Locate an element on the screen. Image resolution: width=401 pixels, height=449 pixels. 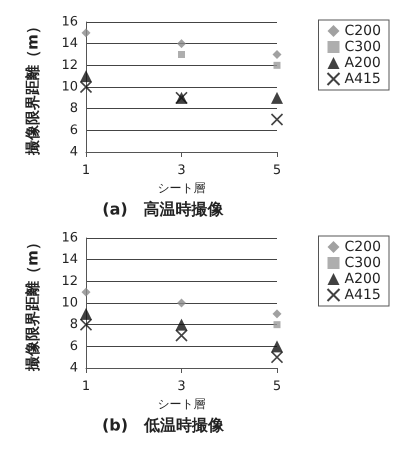
text: (b) 低温時撮像 is located at coordinates (164, 425).